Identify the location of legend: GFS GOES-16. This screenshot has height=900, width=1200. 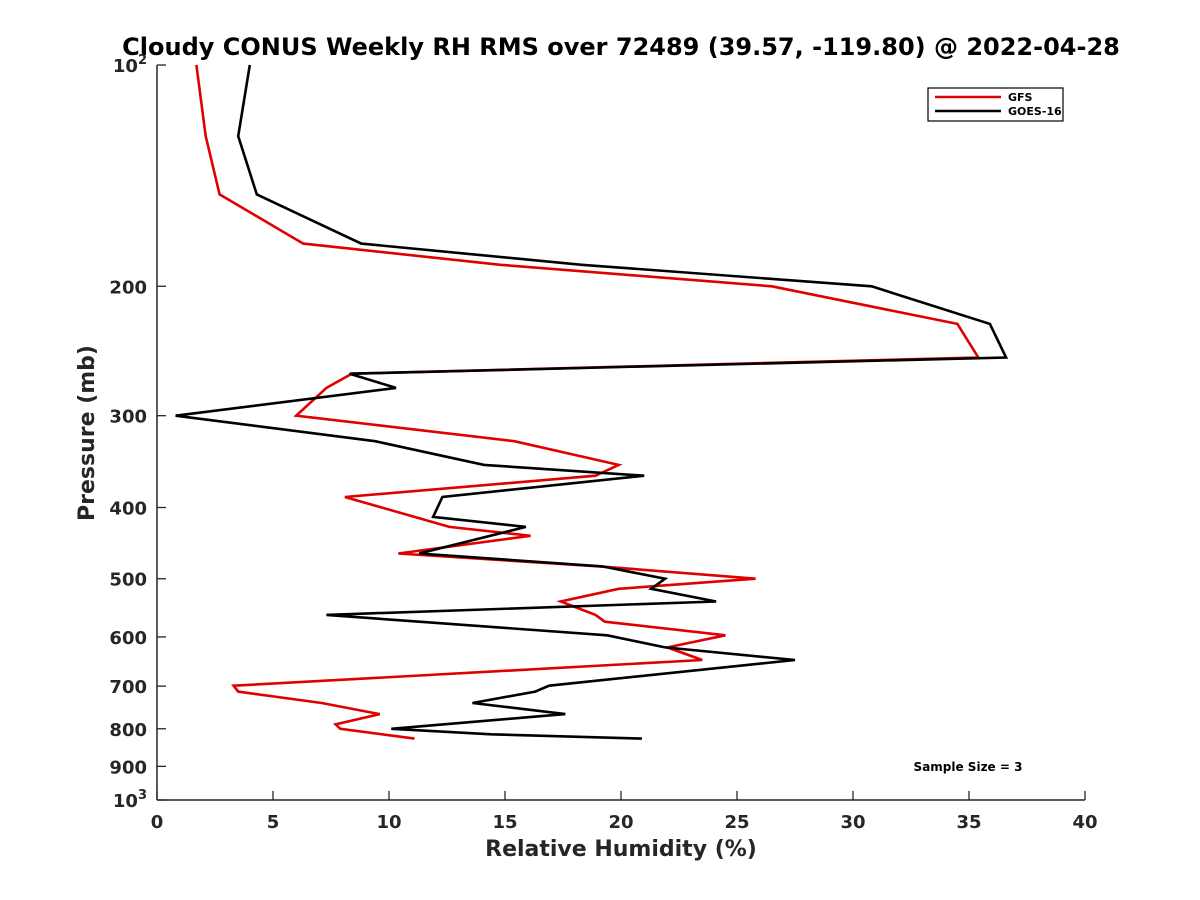
(995, 104).